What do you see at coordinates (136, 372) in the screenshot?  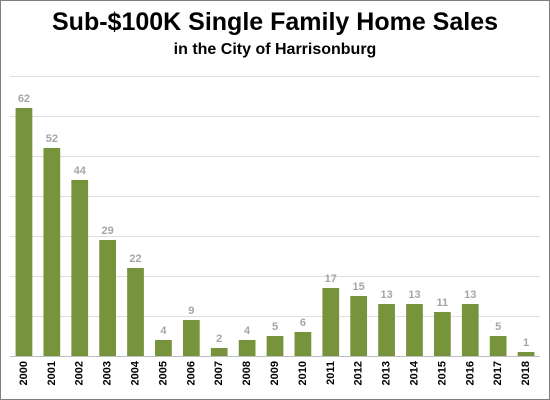 I see `x-tick-label-2004: 2004` at bounding box center [136, 372].